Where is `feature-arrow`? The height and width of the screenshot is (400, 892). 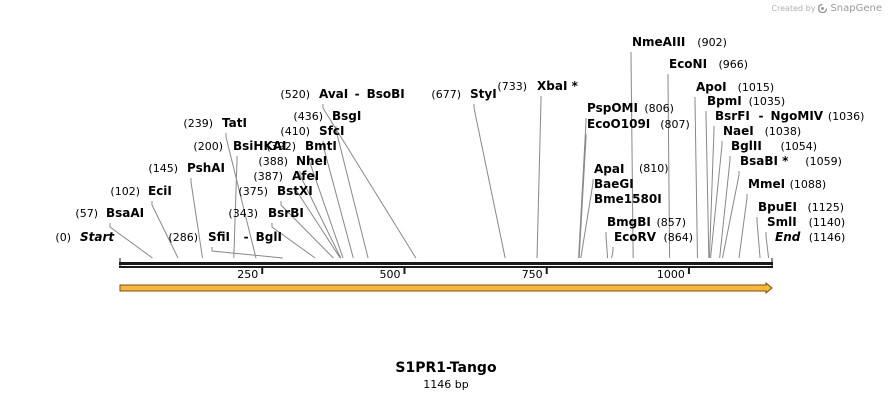
feature-arrow is located at coordinates (446, 288).